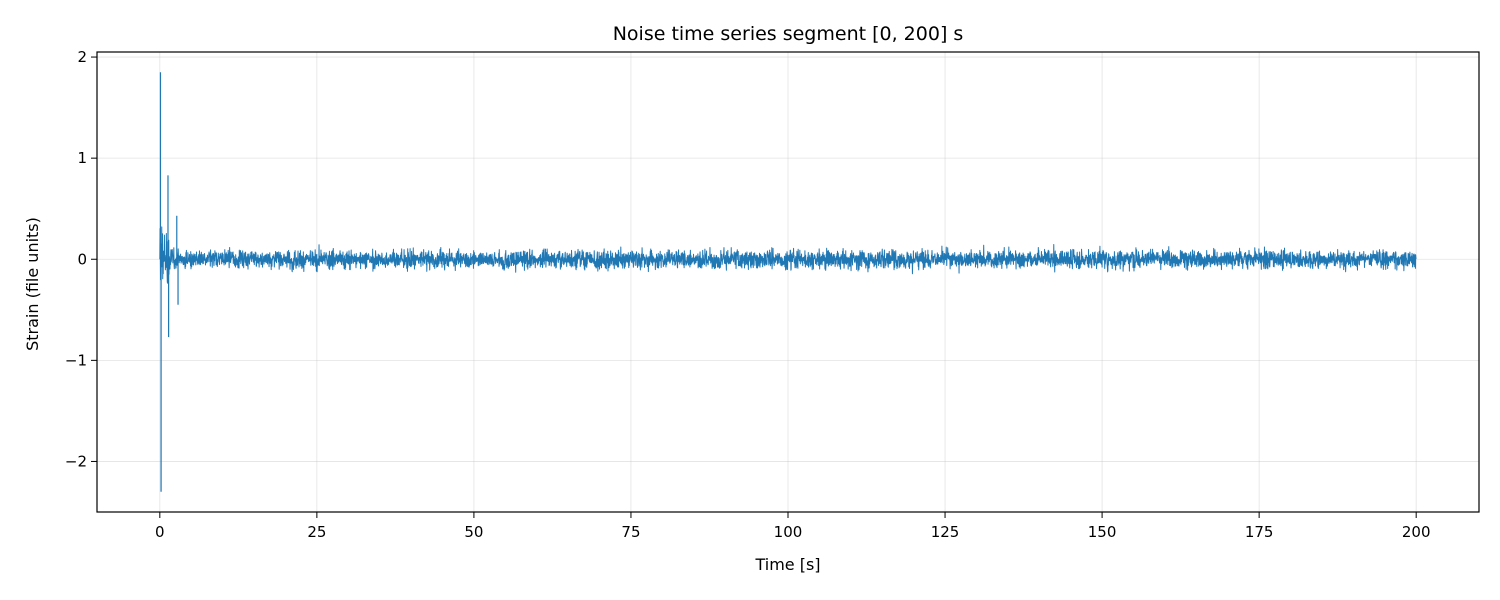 The width and height of the screenshot is (1500, 600). What do you see at coordinates (160, 532) in the screenshot?
I see `x-tick-label: 0` at bounding box center [160, 532].